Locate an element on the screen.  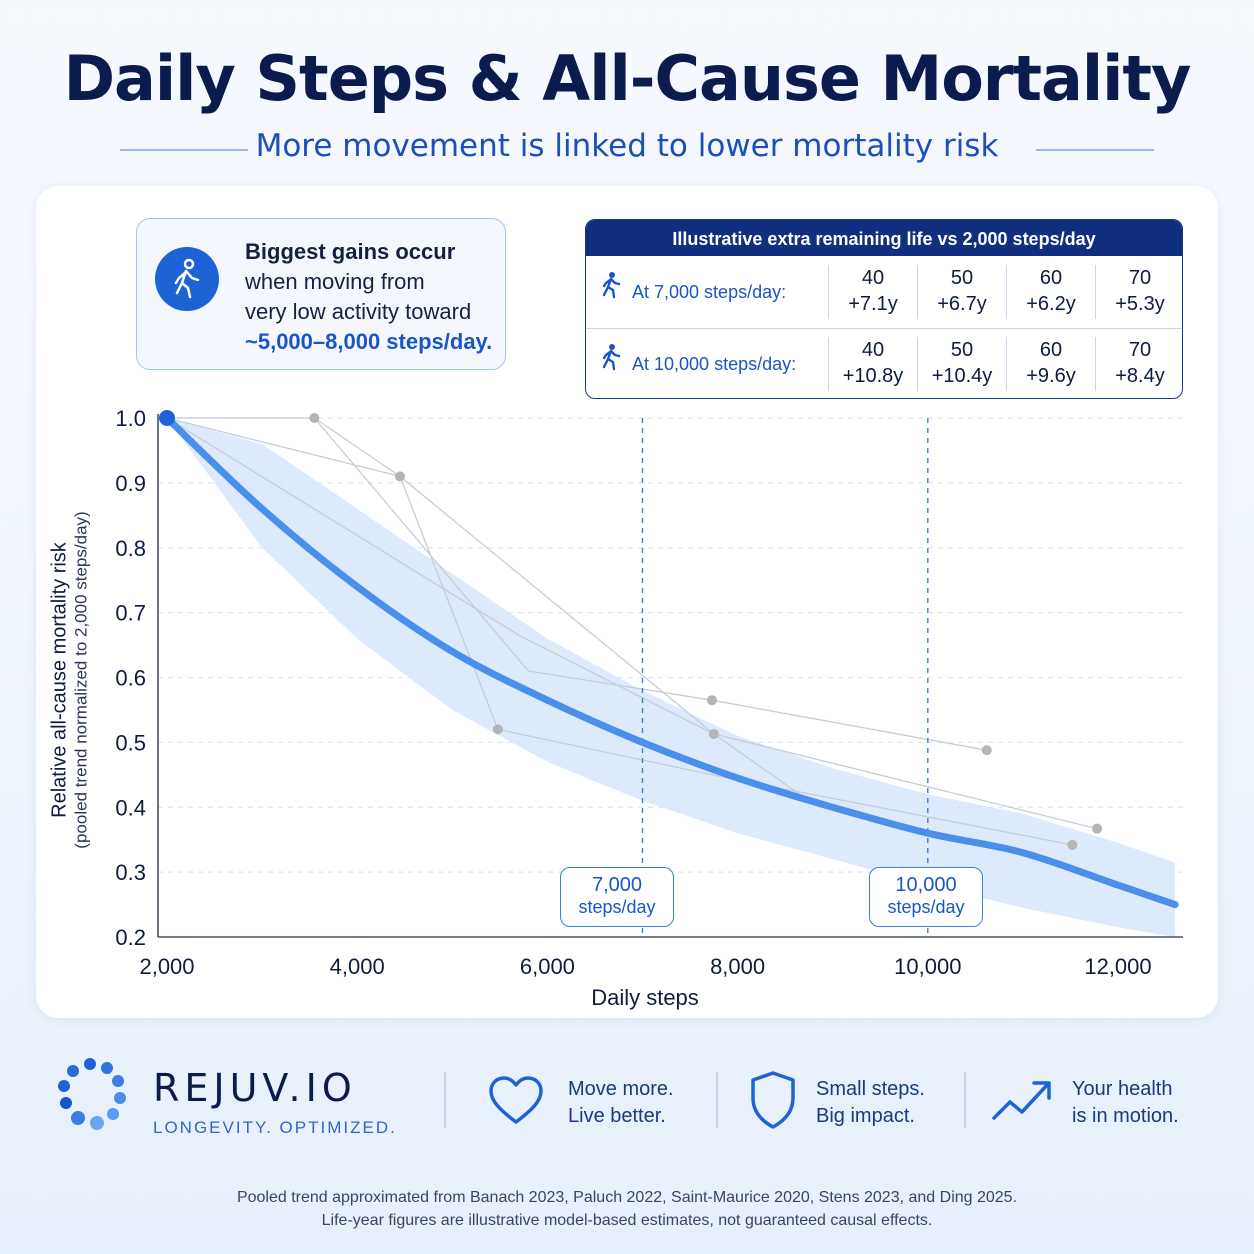
brand-logo-icon is located at coordinates (92, 1094).